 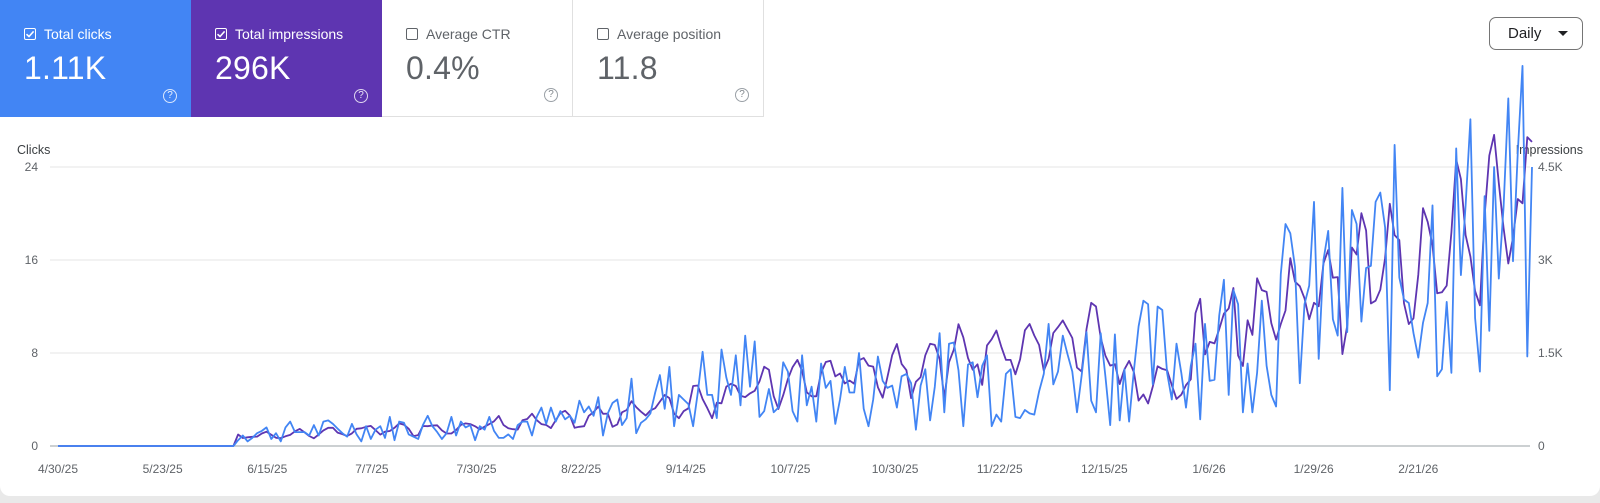 I want to click on right-axis-title: Impressions, so click(x=1549, y=150).